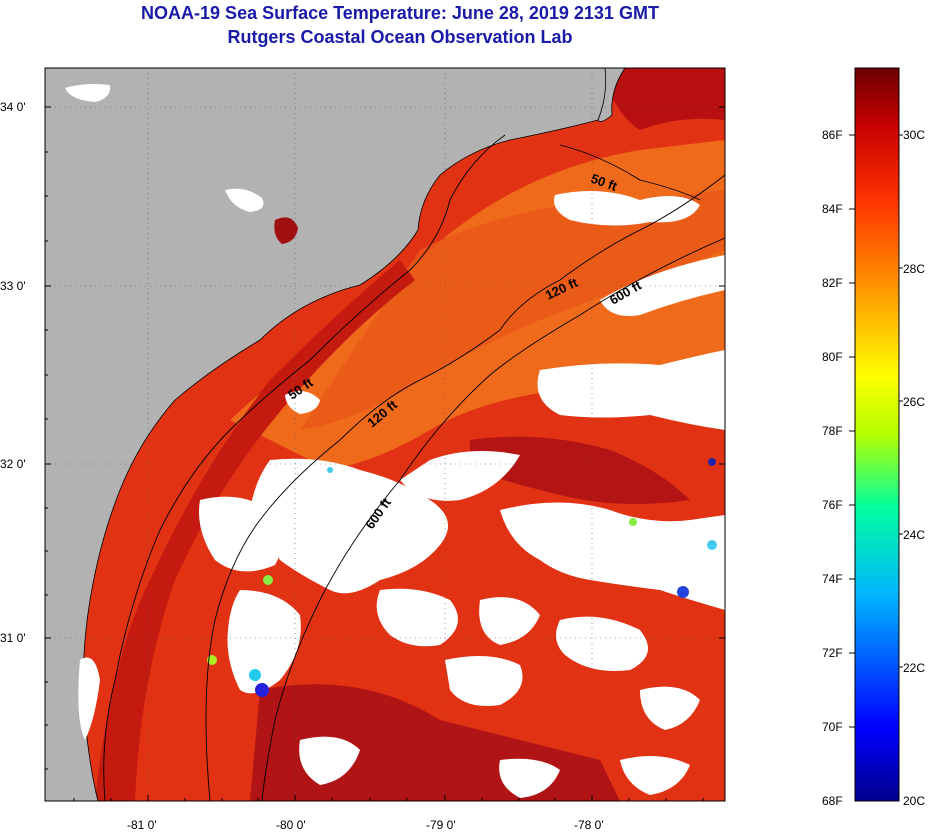 The height and width of the screenshot is (832, 936). Describe the element at coordinates (832, 505) in the screenshot. I see `cbar-f-76: 76F` at that location.